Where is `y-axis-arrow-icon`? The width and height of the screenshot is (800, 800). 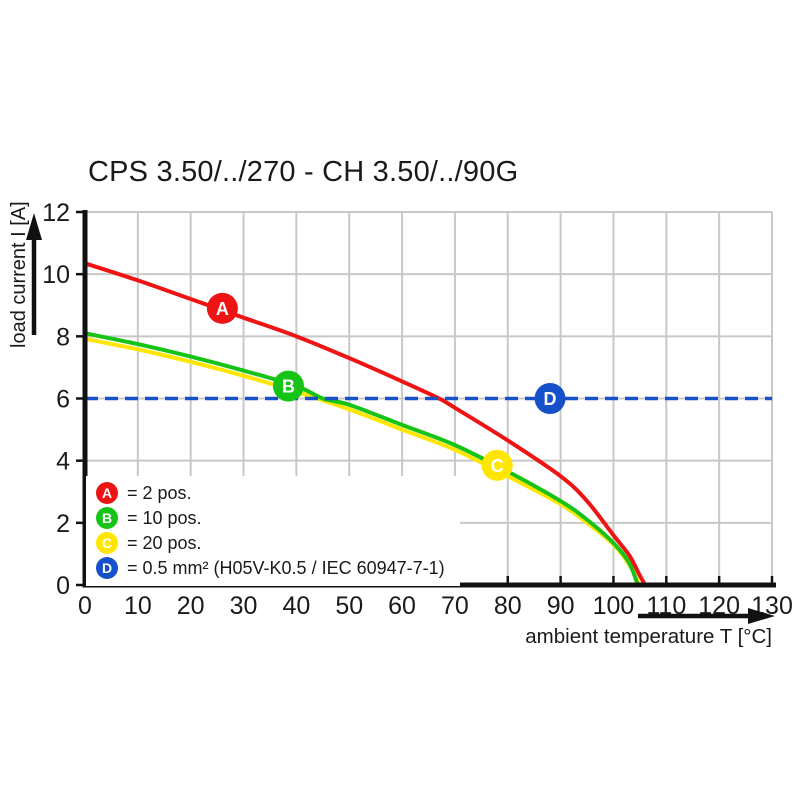 y-axis-arrow-icon is located at coordinates (34, 226).